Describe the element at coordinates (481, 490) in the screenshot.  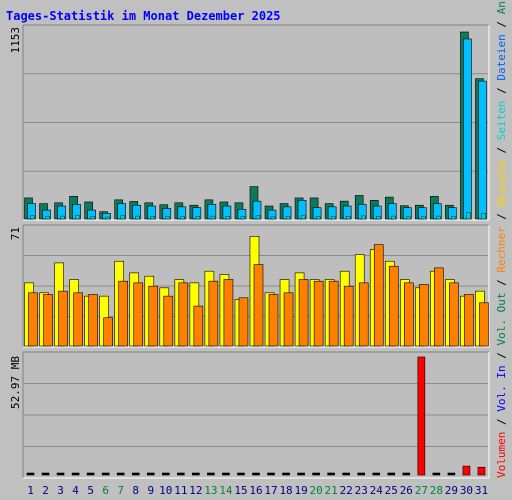
I see `x-tick-label: 31` at that location.